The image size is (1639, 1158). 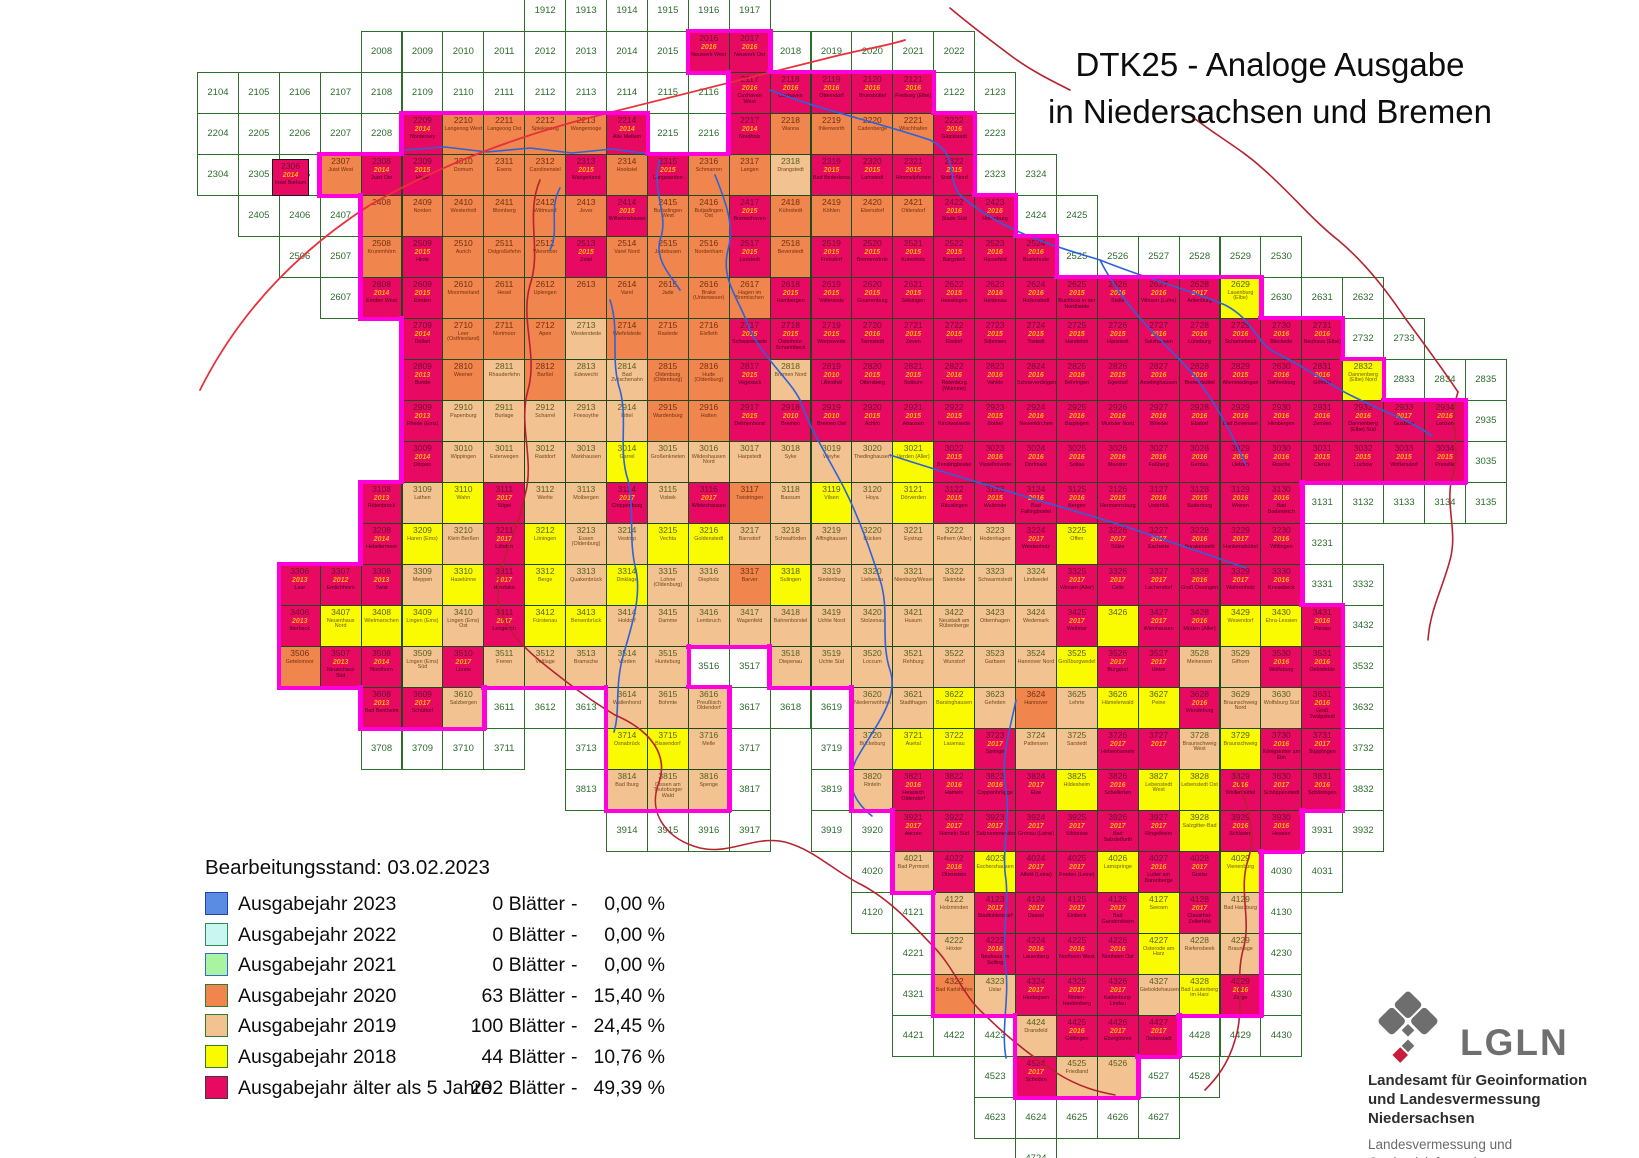 What do you see at coordinates (913, 530) in the screenshot?
I see `sheet-number: 3221` at bounding box center [913, 530].